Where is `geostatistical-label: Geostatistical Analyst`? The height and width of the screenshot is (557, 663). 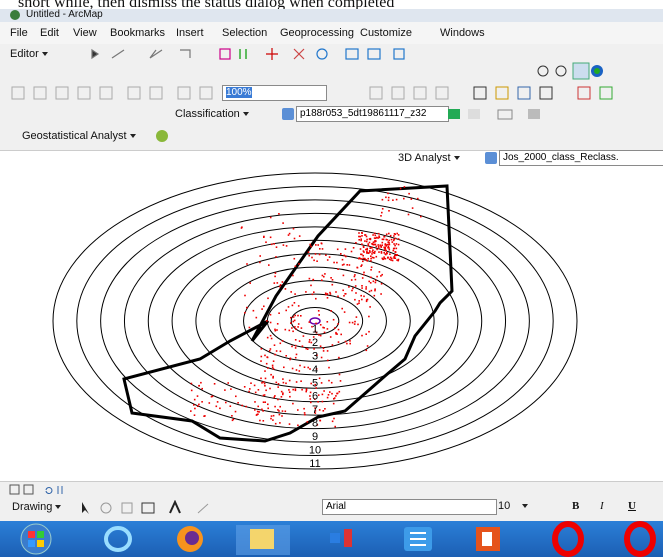 geostatistical-label: Geostatistical Analyst is located at coordinates (74, 136).